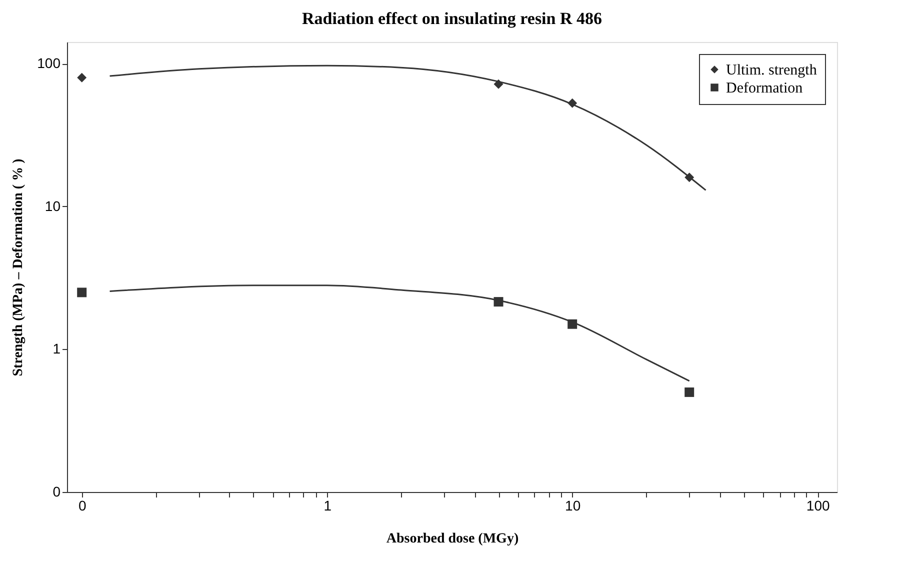 The height and width of the screenshot is (581, 900). What do you see at coordinates (818, 506) in the screenshot?
I see `x-tick-label: 100` at bounding box center [818, 506].